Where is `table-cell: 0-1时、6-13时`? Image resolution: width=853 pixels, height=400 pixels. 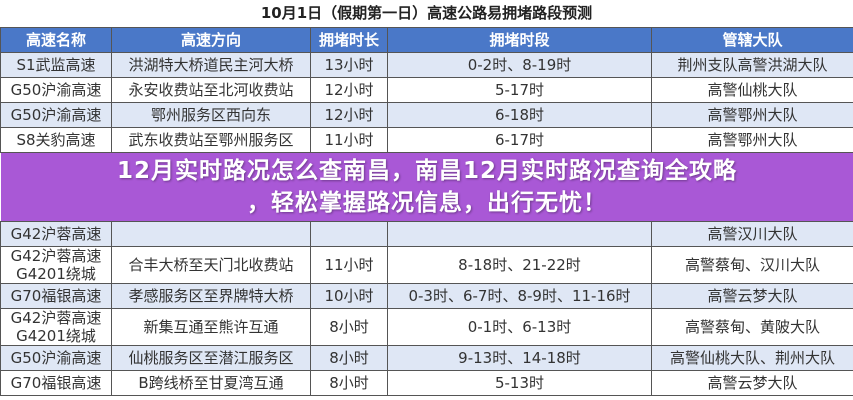 table-cell: 0-1时、6-13时 is located at coordinates (519, 327).